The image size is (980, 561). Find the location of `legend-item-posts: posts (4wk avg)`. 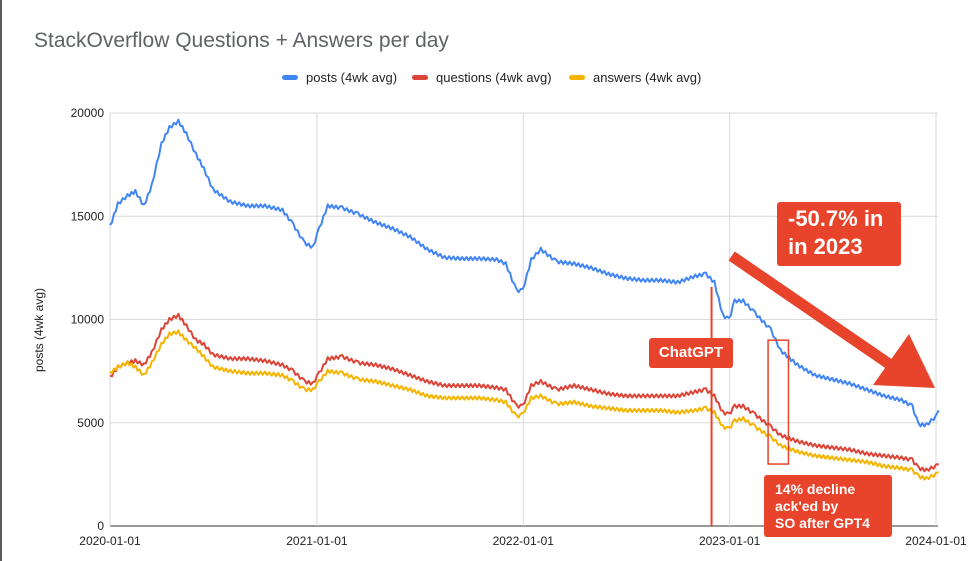

legend-item-posts: posts (4wk avg) is located at coordinates (339, 77).